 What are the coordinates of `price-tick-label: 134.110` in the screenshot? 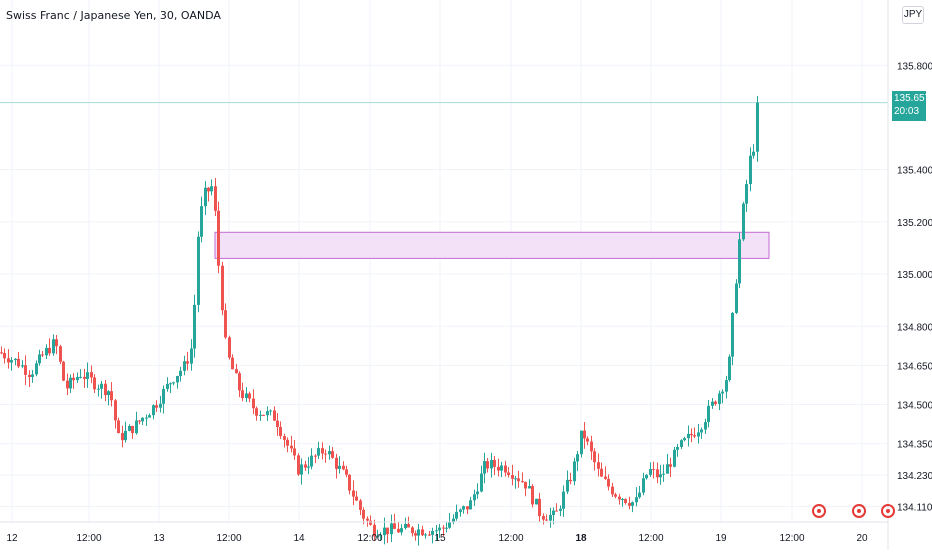 It's located at (914, 507).